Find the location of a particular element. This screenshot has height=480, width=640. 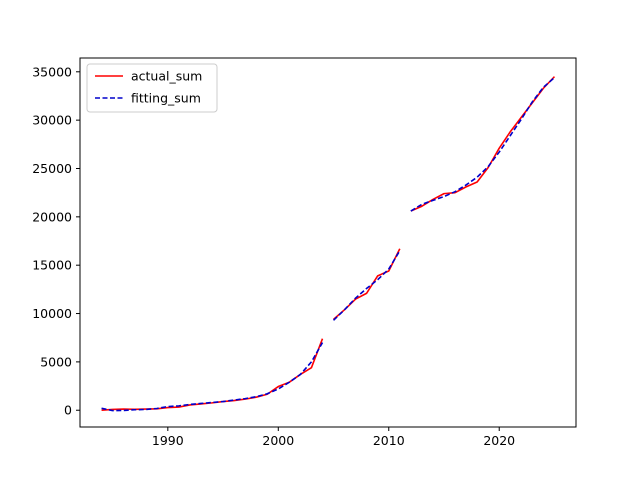

series-line-actual-sum is located at coordinates (483, 144).